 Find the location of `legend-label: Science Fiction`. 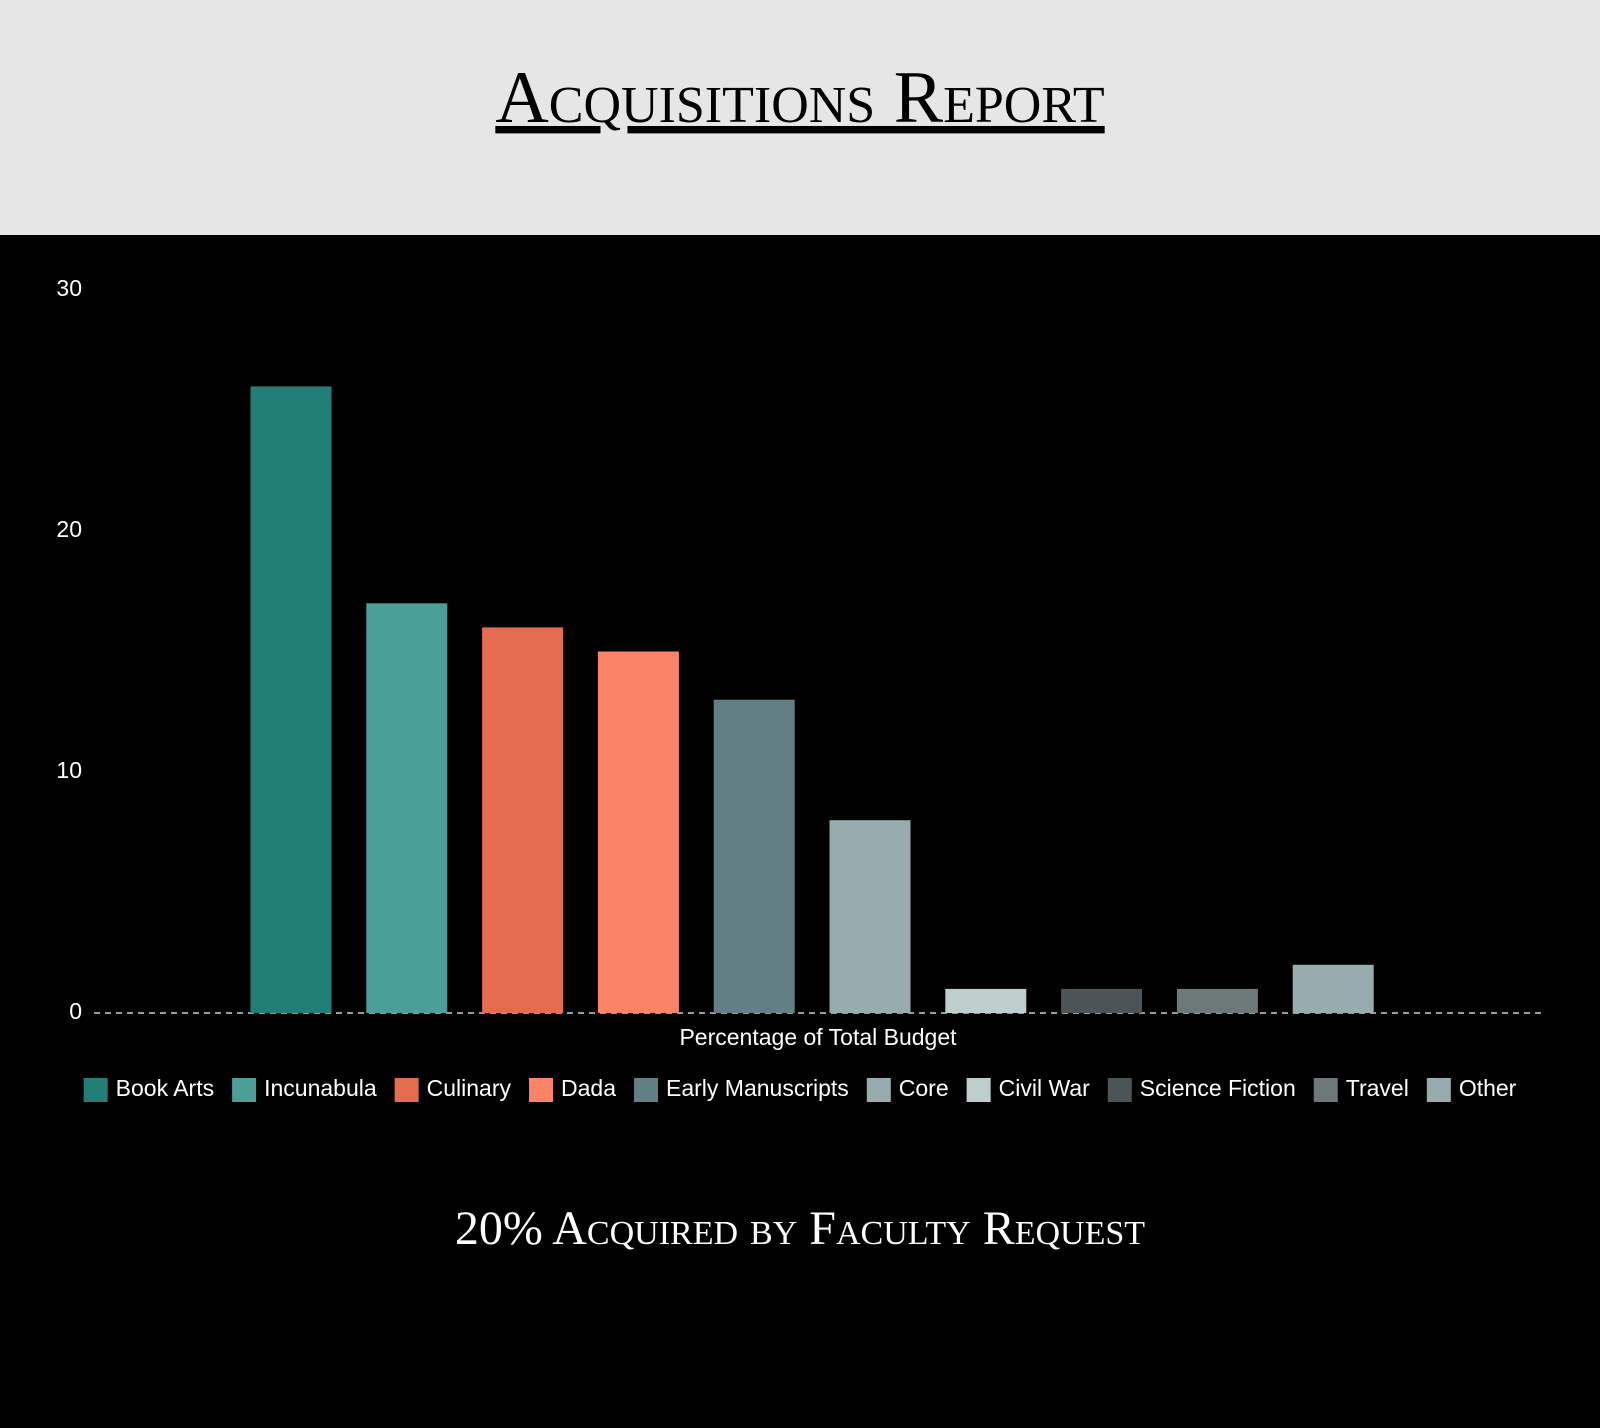

legend-label: Science Fiction is located at coordinates (1218, 1088).